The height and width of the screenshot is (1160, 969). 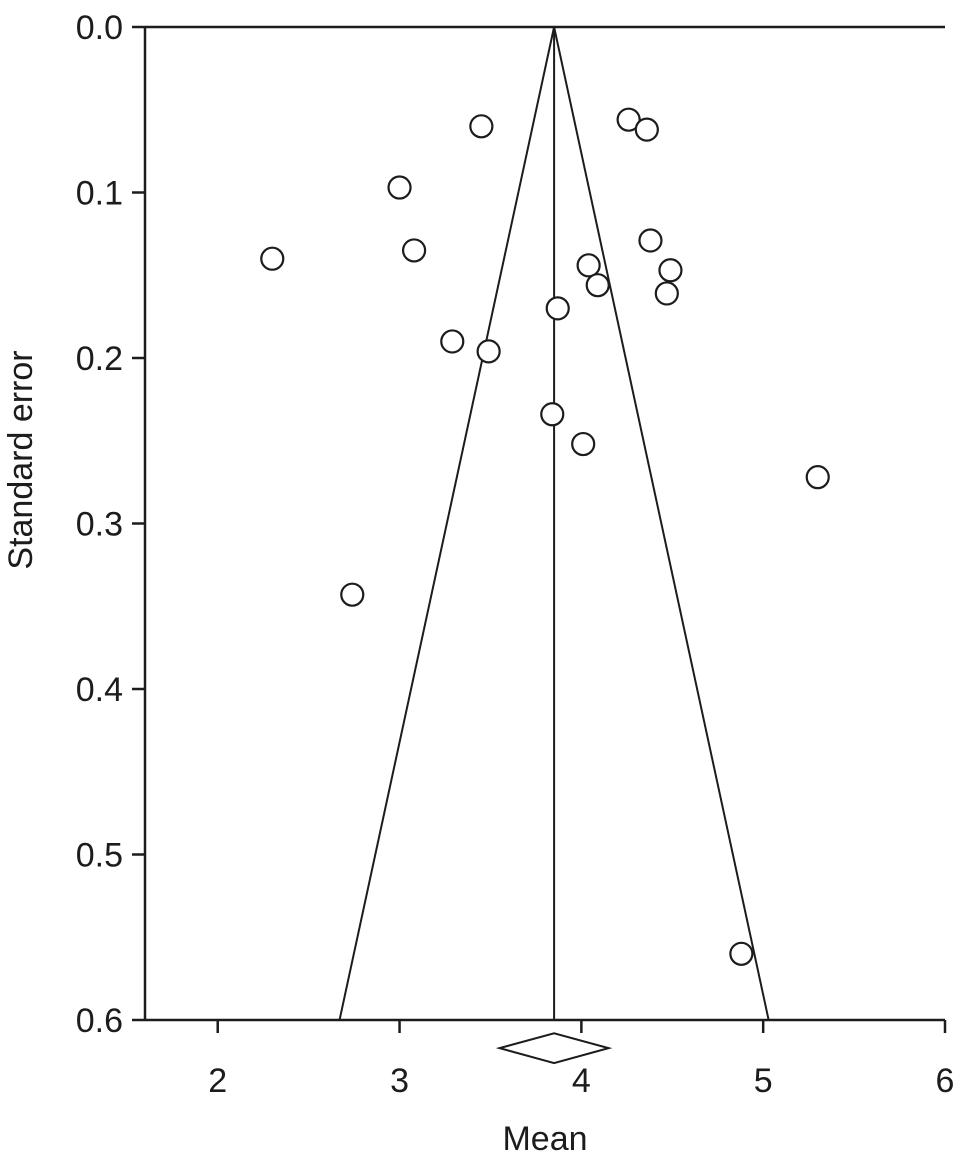 I want to click on y-tick-label: 0.5, so click(x=99, y=856).